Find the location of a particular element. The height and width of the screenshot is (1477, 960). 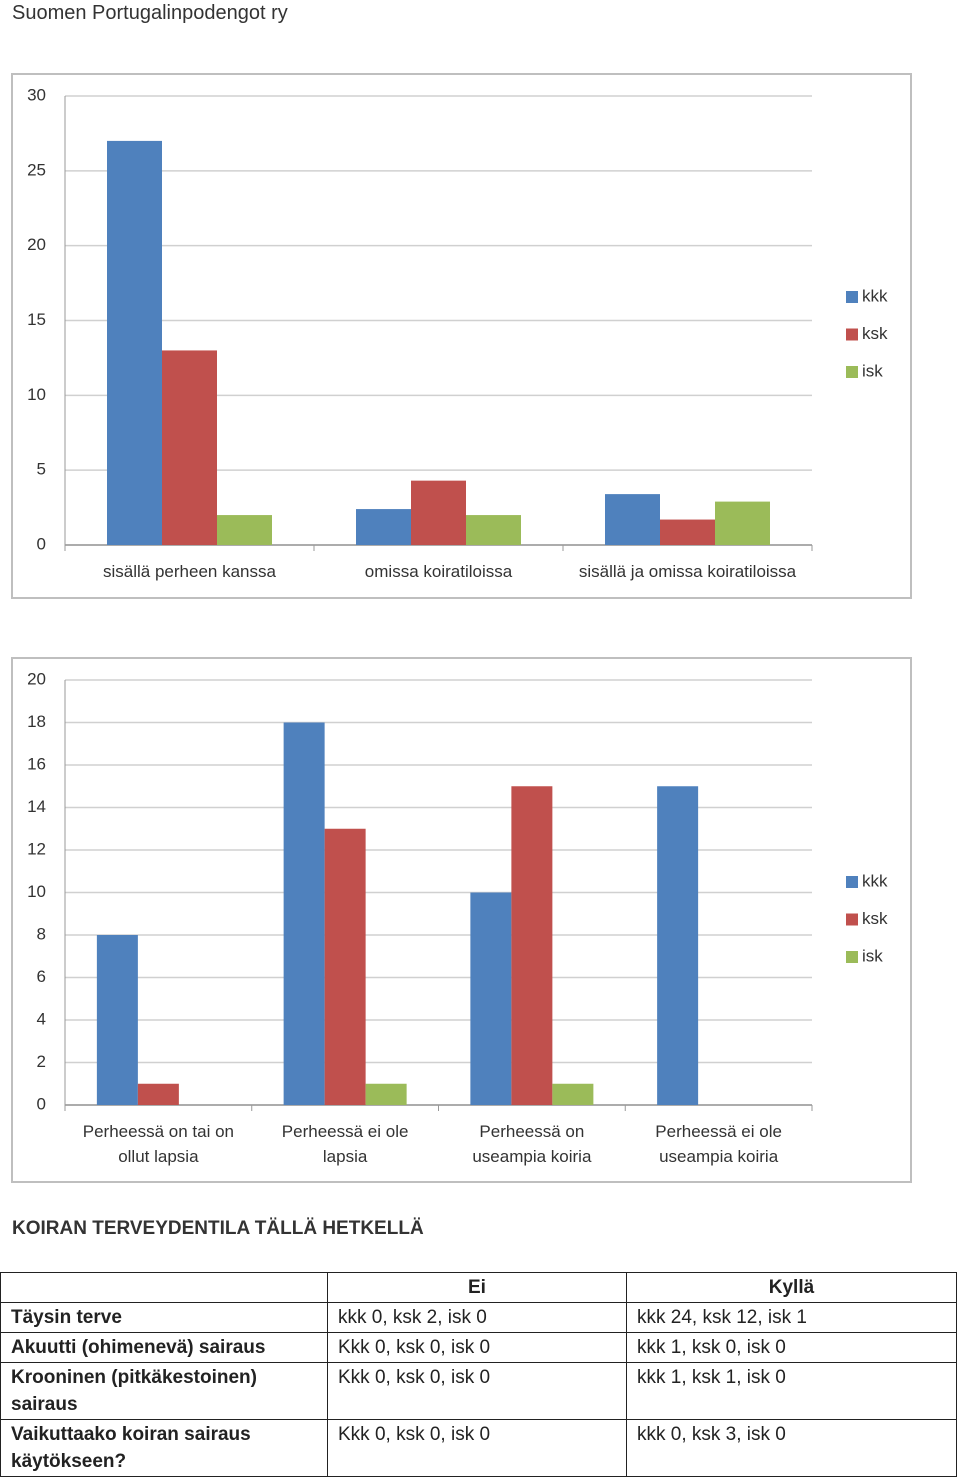

x-tick-label: omissa koiratiloissa is located at coordinates (438, 571).